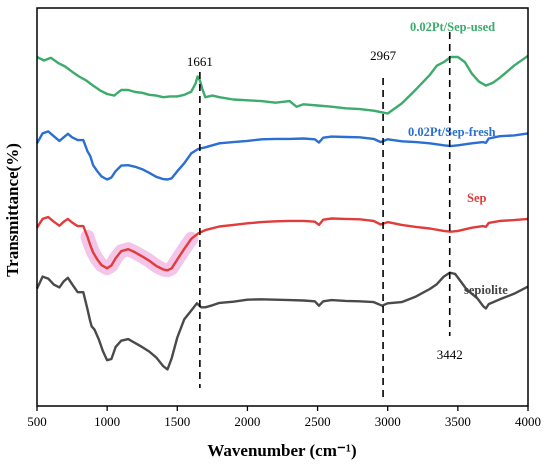  Describe the element at coordinates (450, 354) in the screenshot. I see `annotation-label-3442: 3442` at that location.